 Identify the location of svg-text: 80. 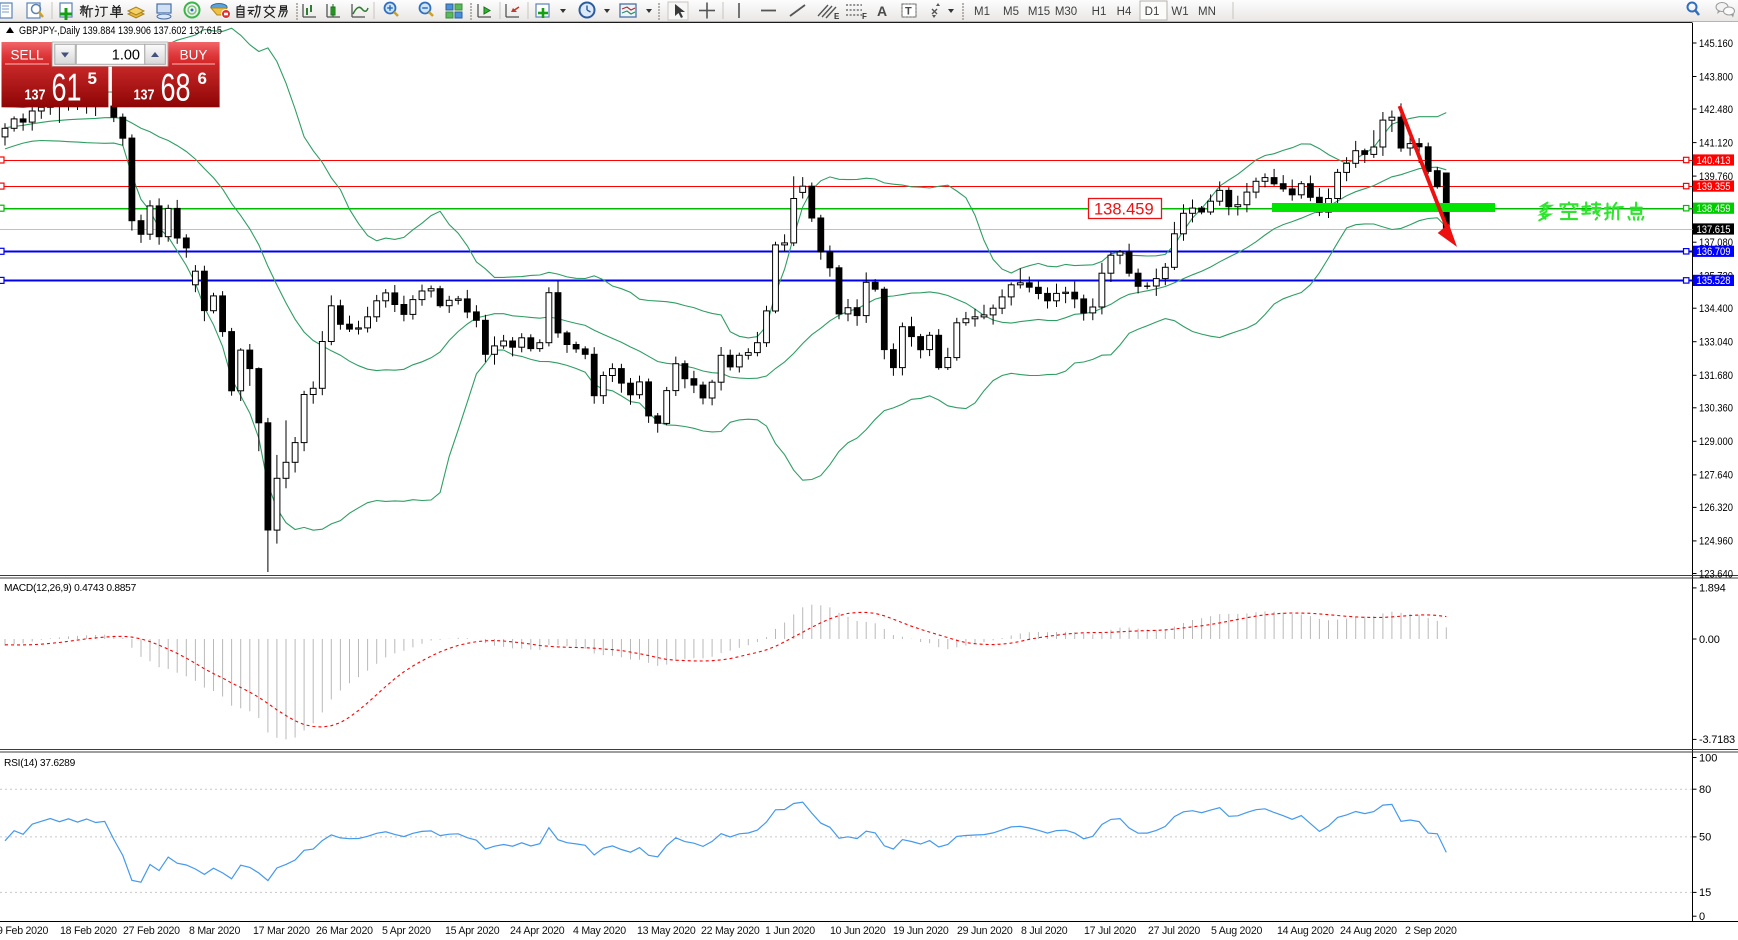
(1705, 790).